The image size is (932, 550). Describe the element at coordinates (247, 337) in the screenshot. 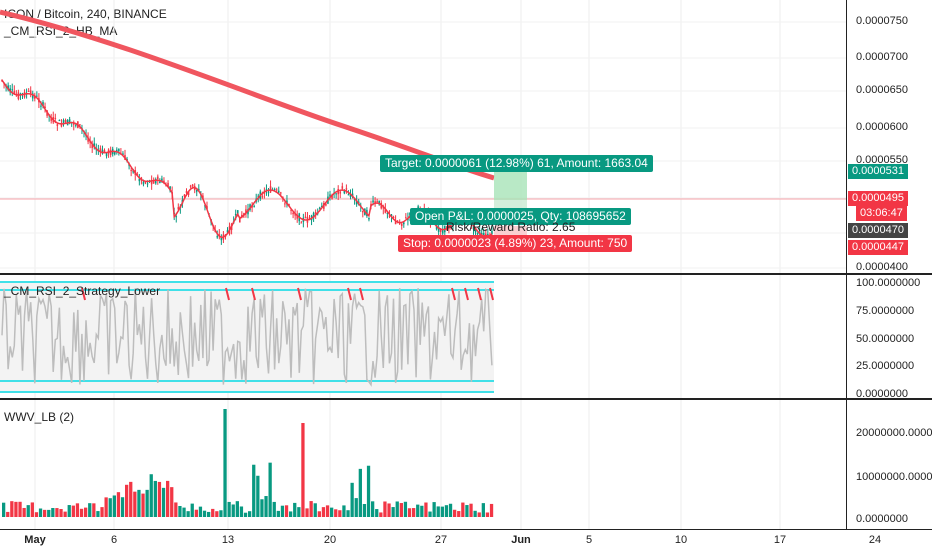

I see `rsi-line` at that location.